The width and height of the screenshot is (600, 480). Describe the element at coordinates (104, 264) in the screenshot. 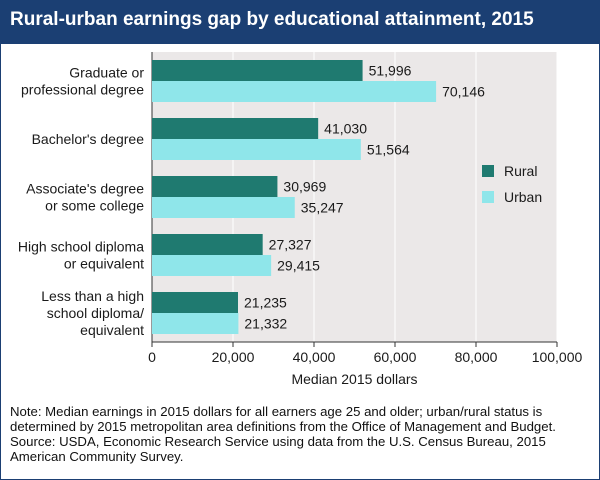

I see `category-label: or equivalent` at that location.